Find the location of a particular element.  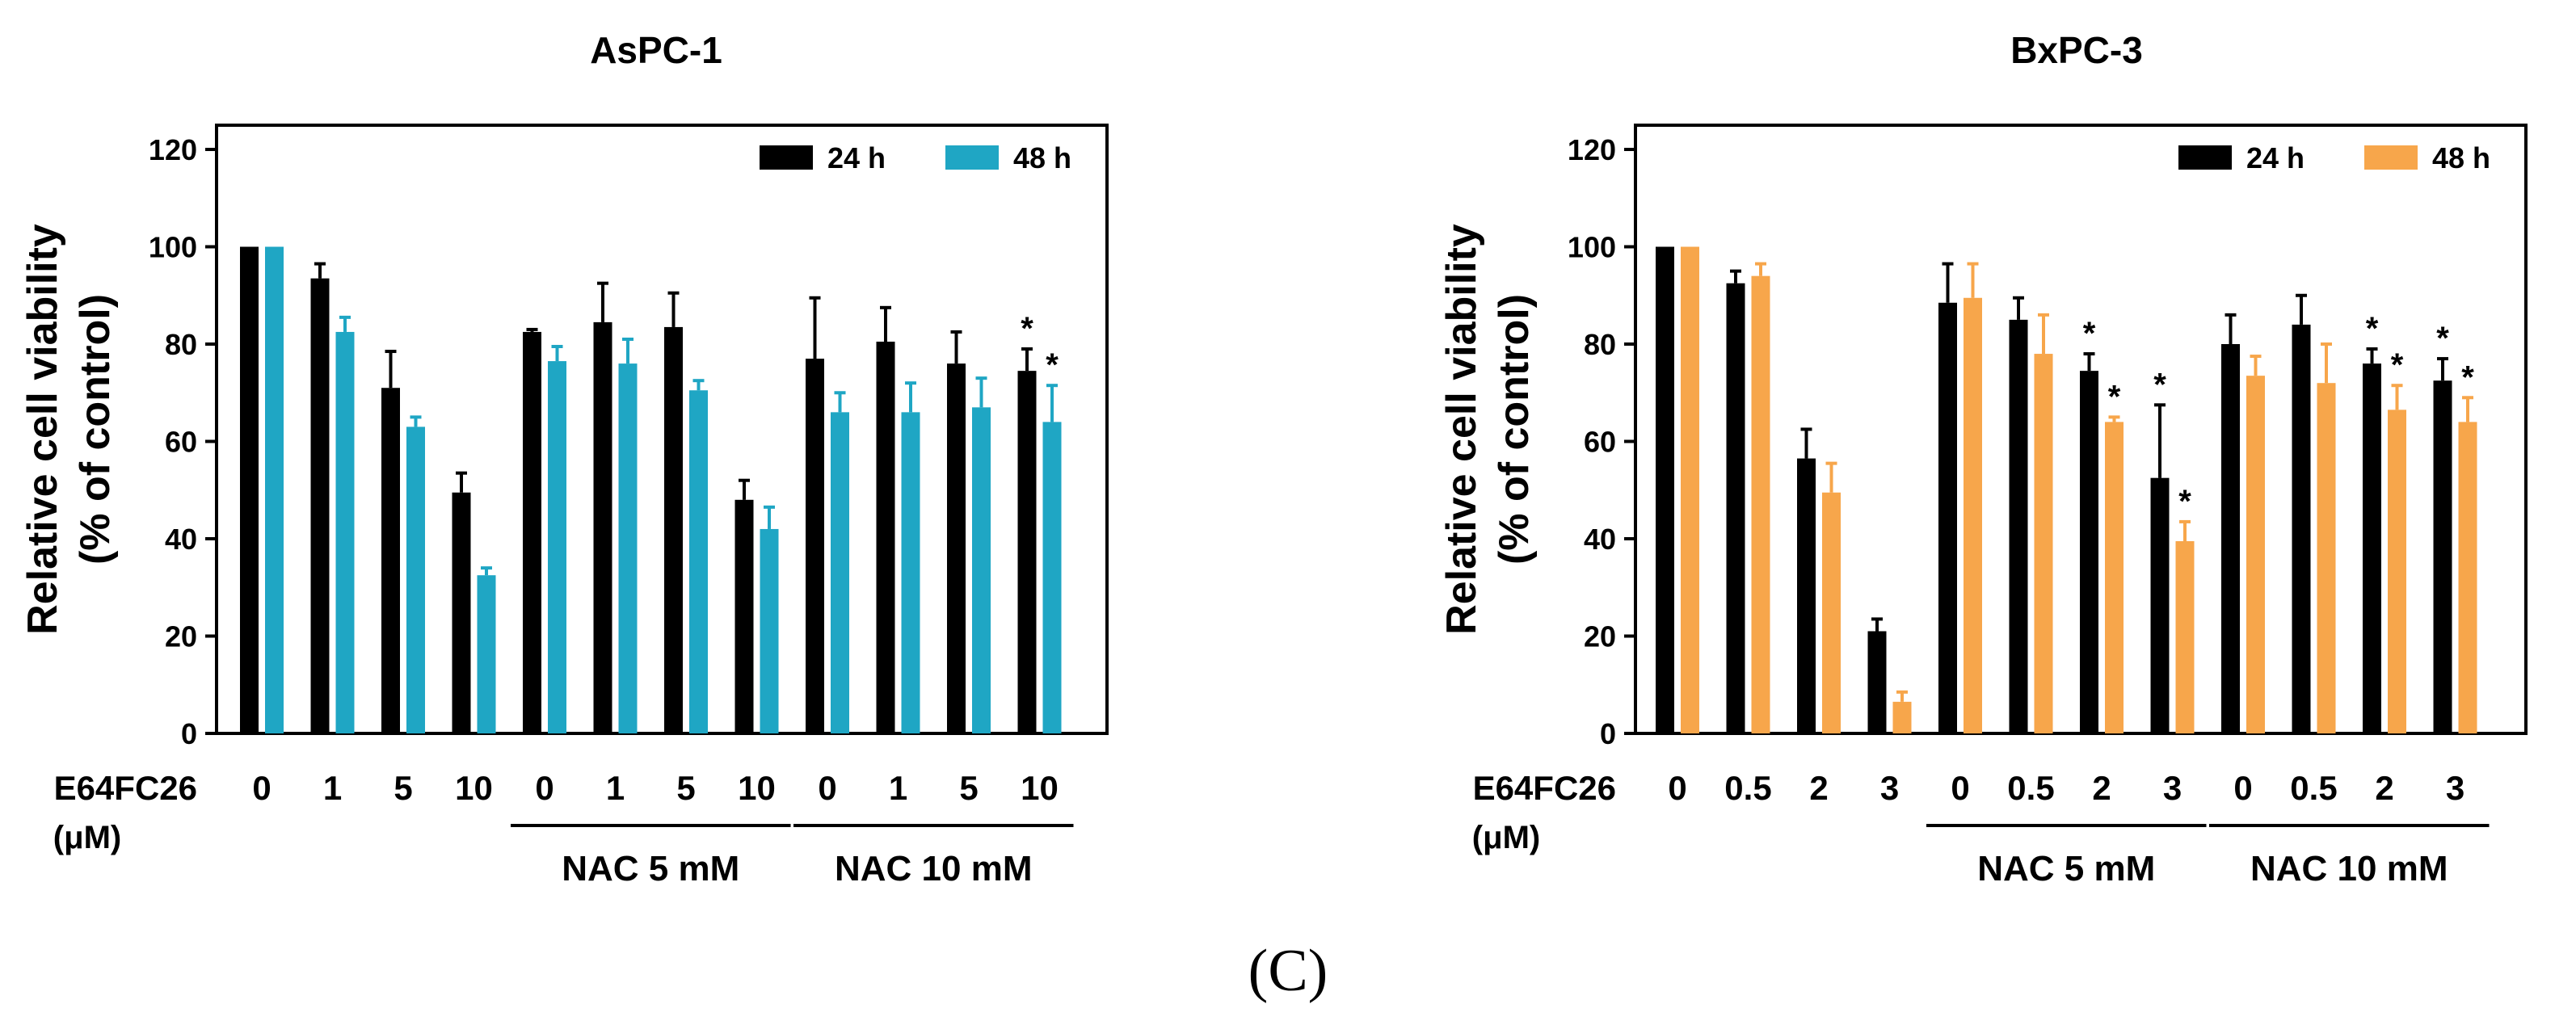

panel-label: (C) is located at coordinates (1288, 971).